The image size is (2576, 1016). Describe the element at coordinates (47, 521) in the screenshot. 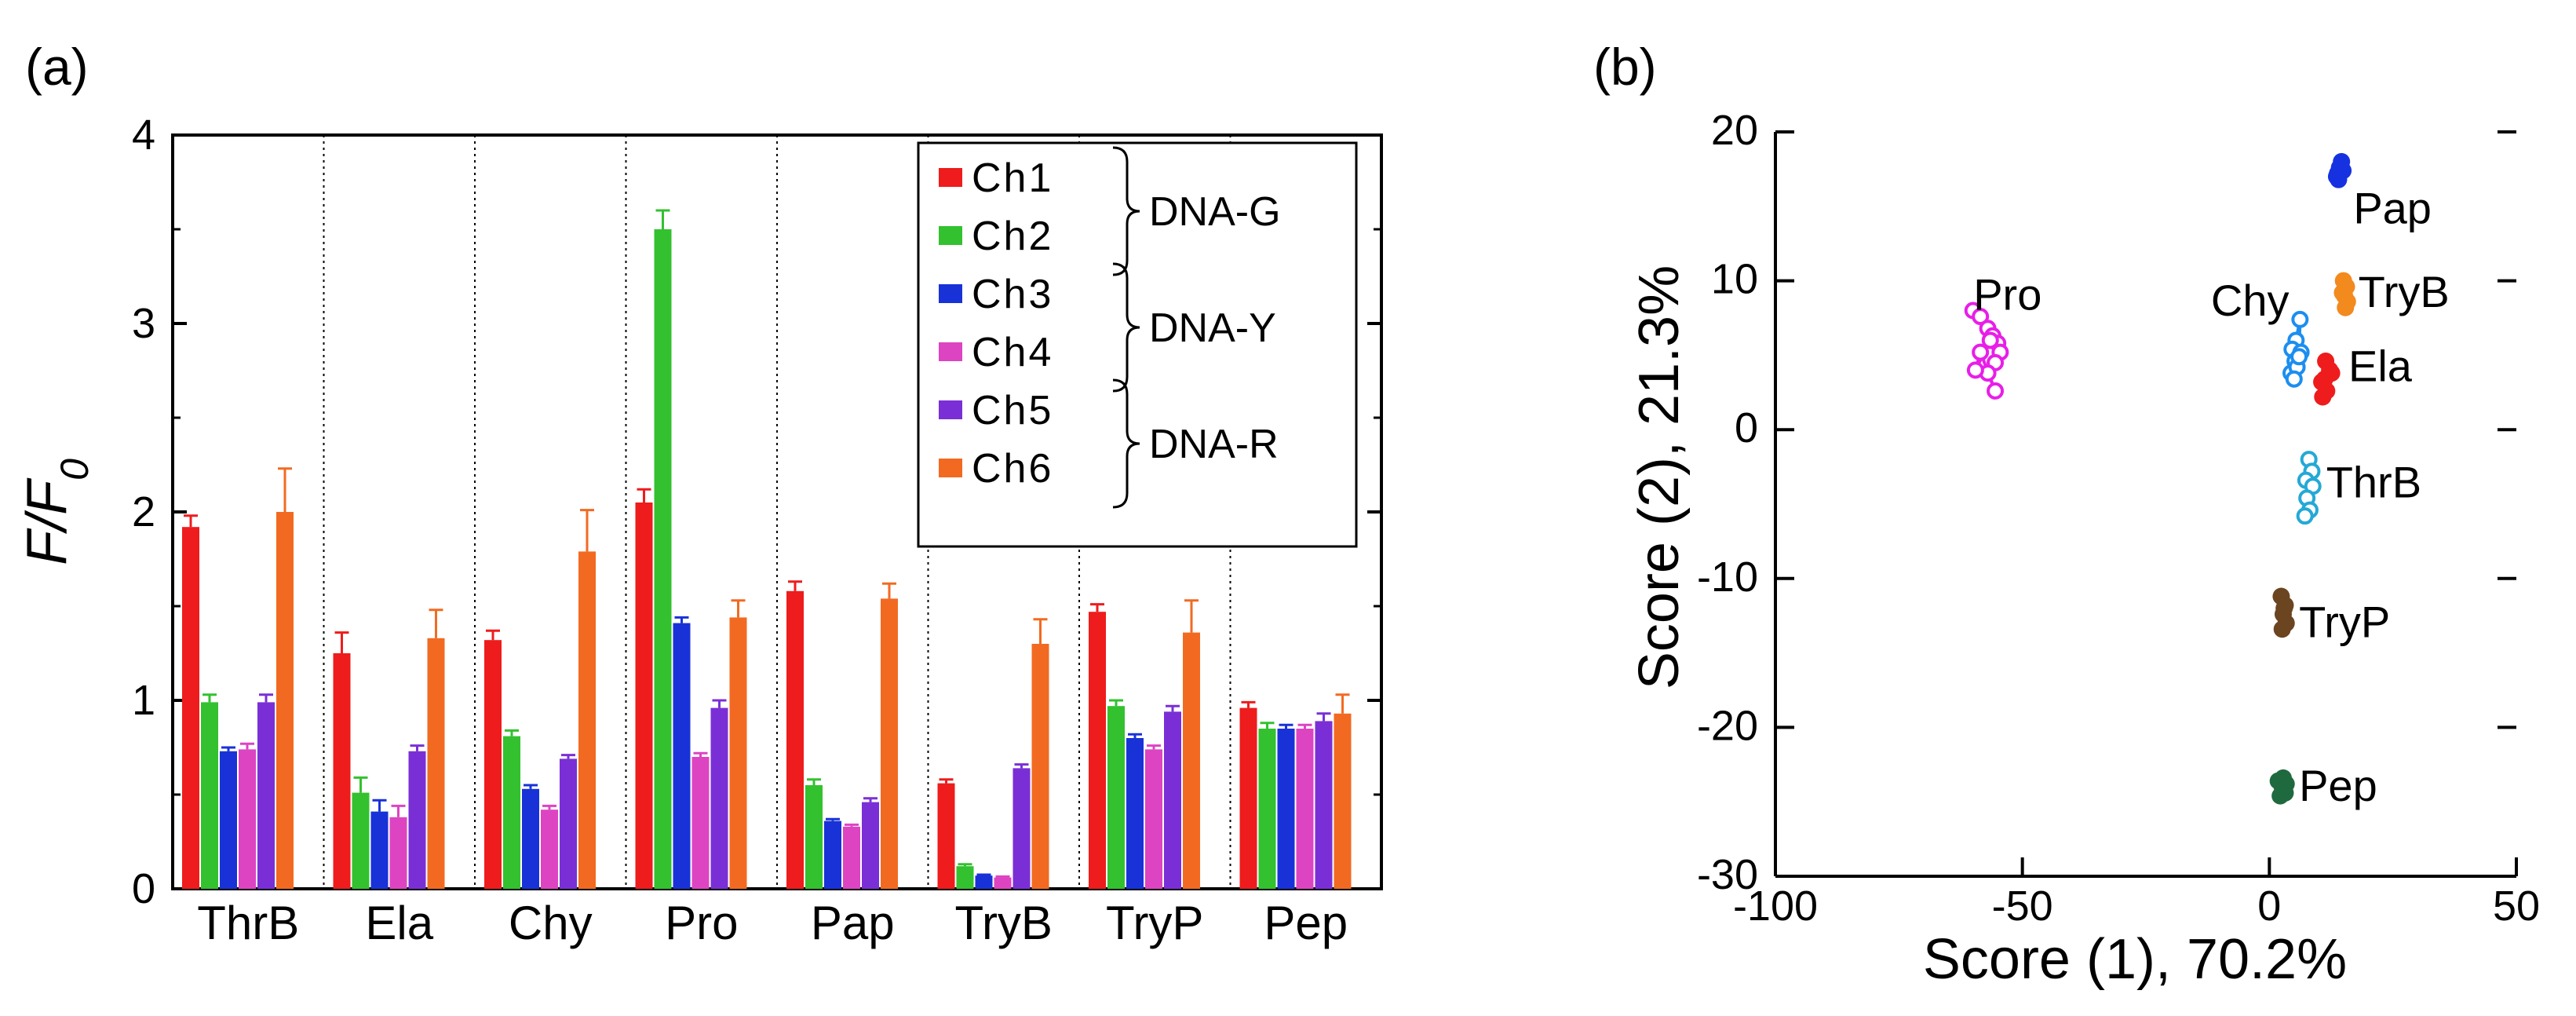

I see `y-axis-title-main: F/F` at that location.